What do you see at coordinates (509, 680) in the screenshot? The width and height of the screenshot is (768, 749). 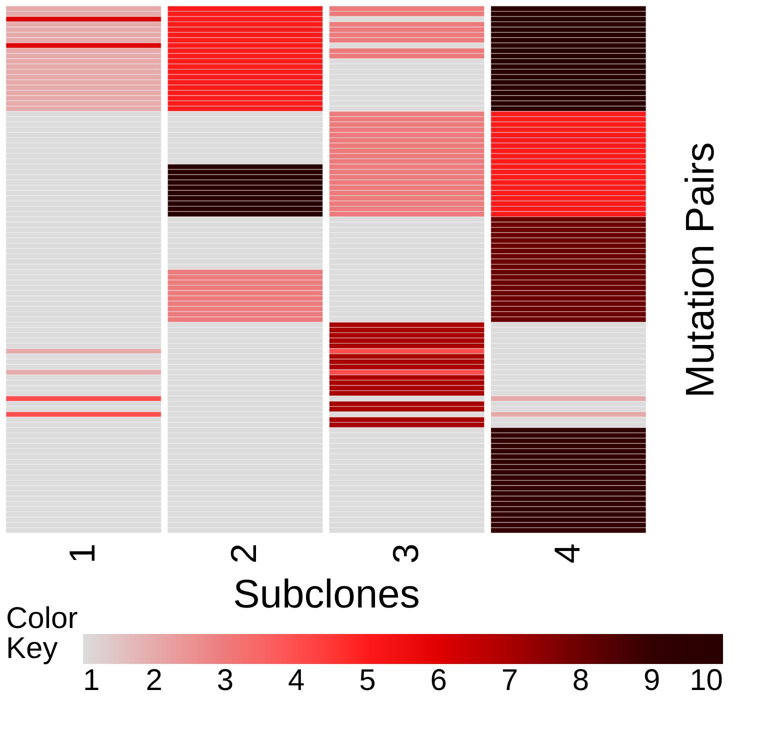 I see `color-bar-label: 7` at bounding box center [509, 680].